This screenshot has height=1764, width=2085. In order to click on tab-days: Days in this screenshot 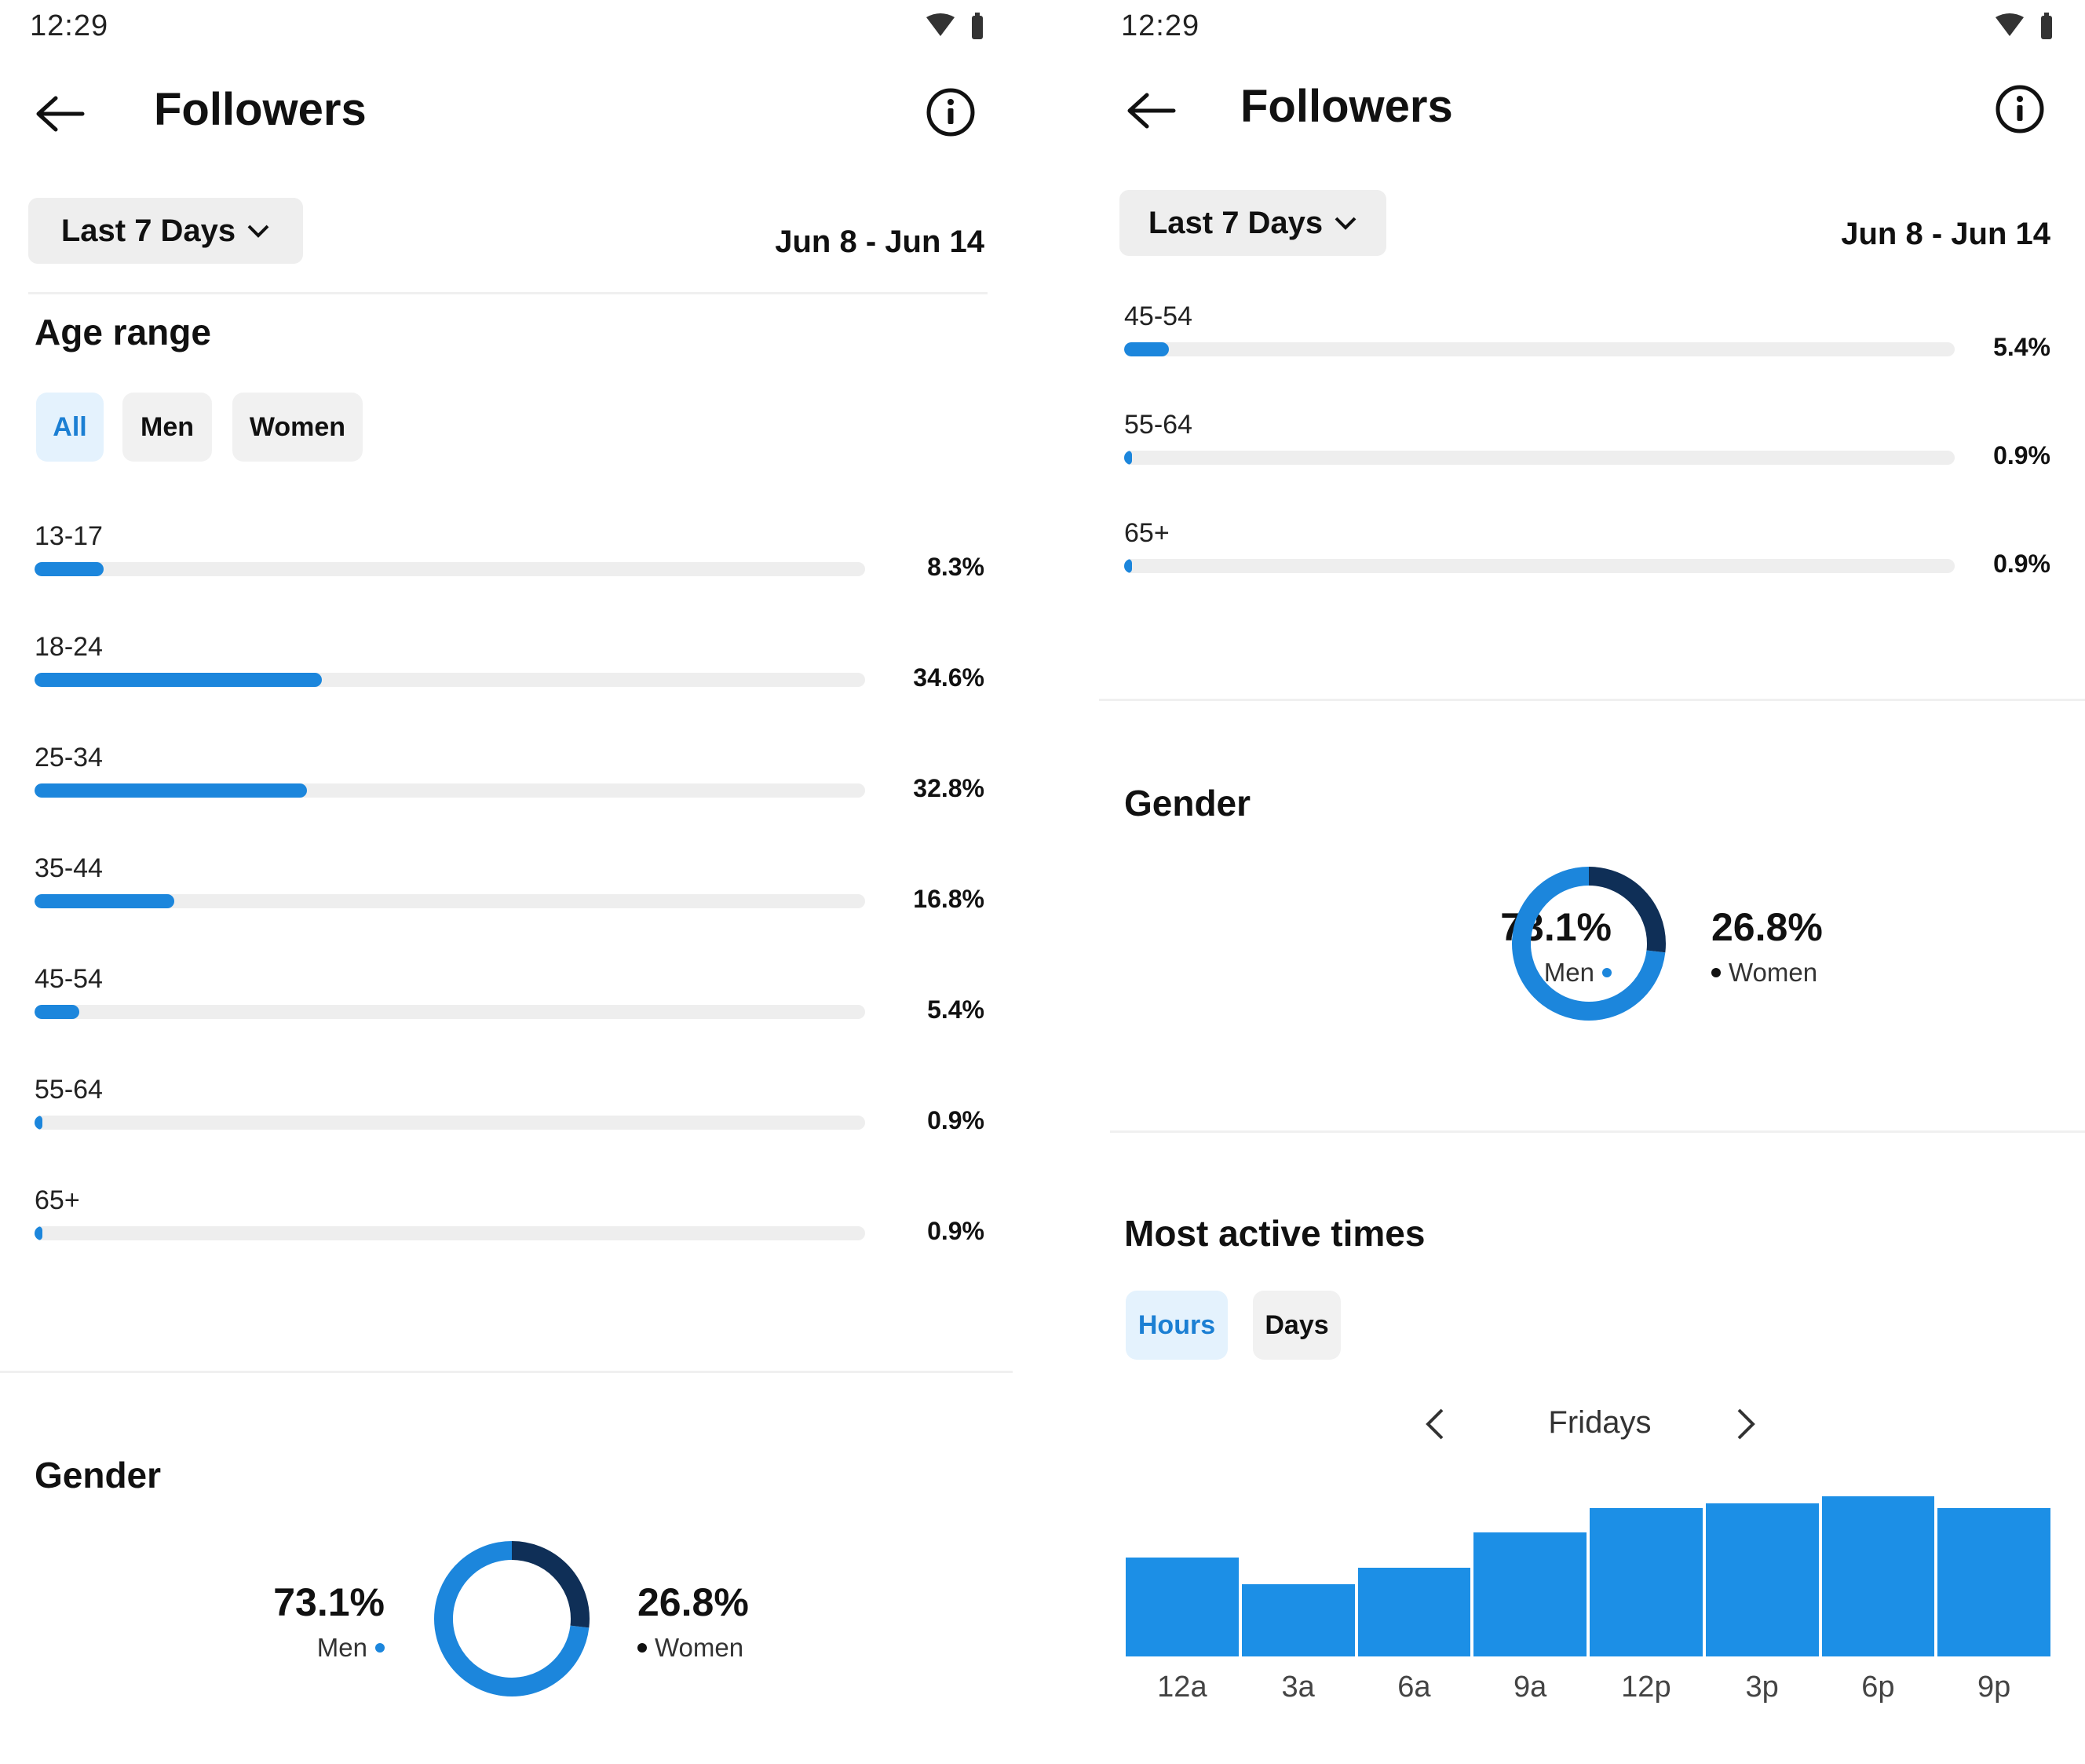, I will do `click(1297, 1325)`.